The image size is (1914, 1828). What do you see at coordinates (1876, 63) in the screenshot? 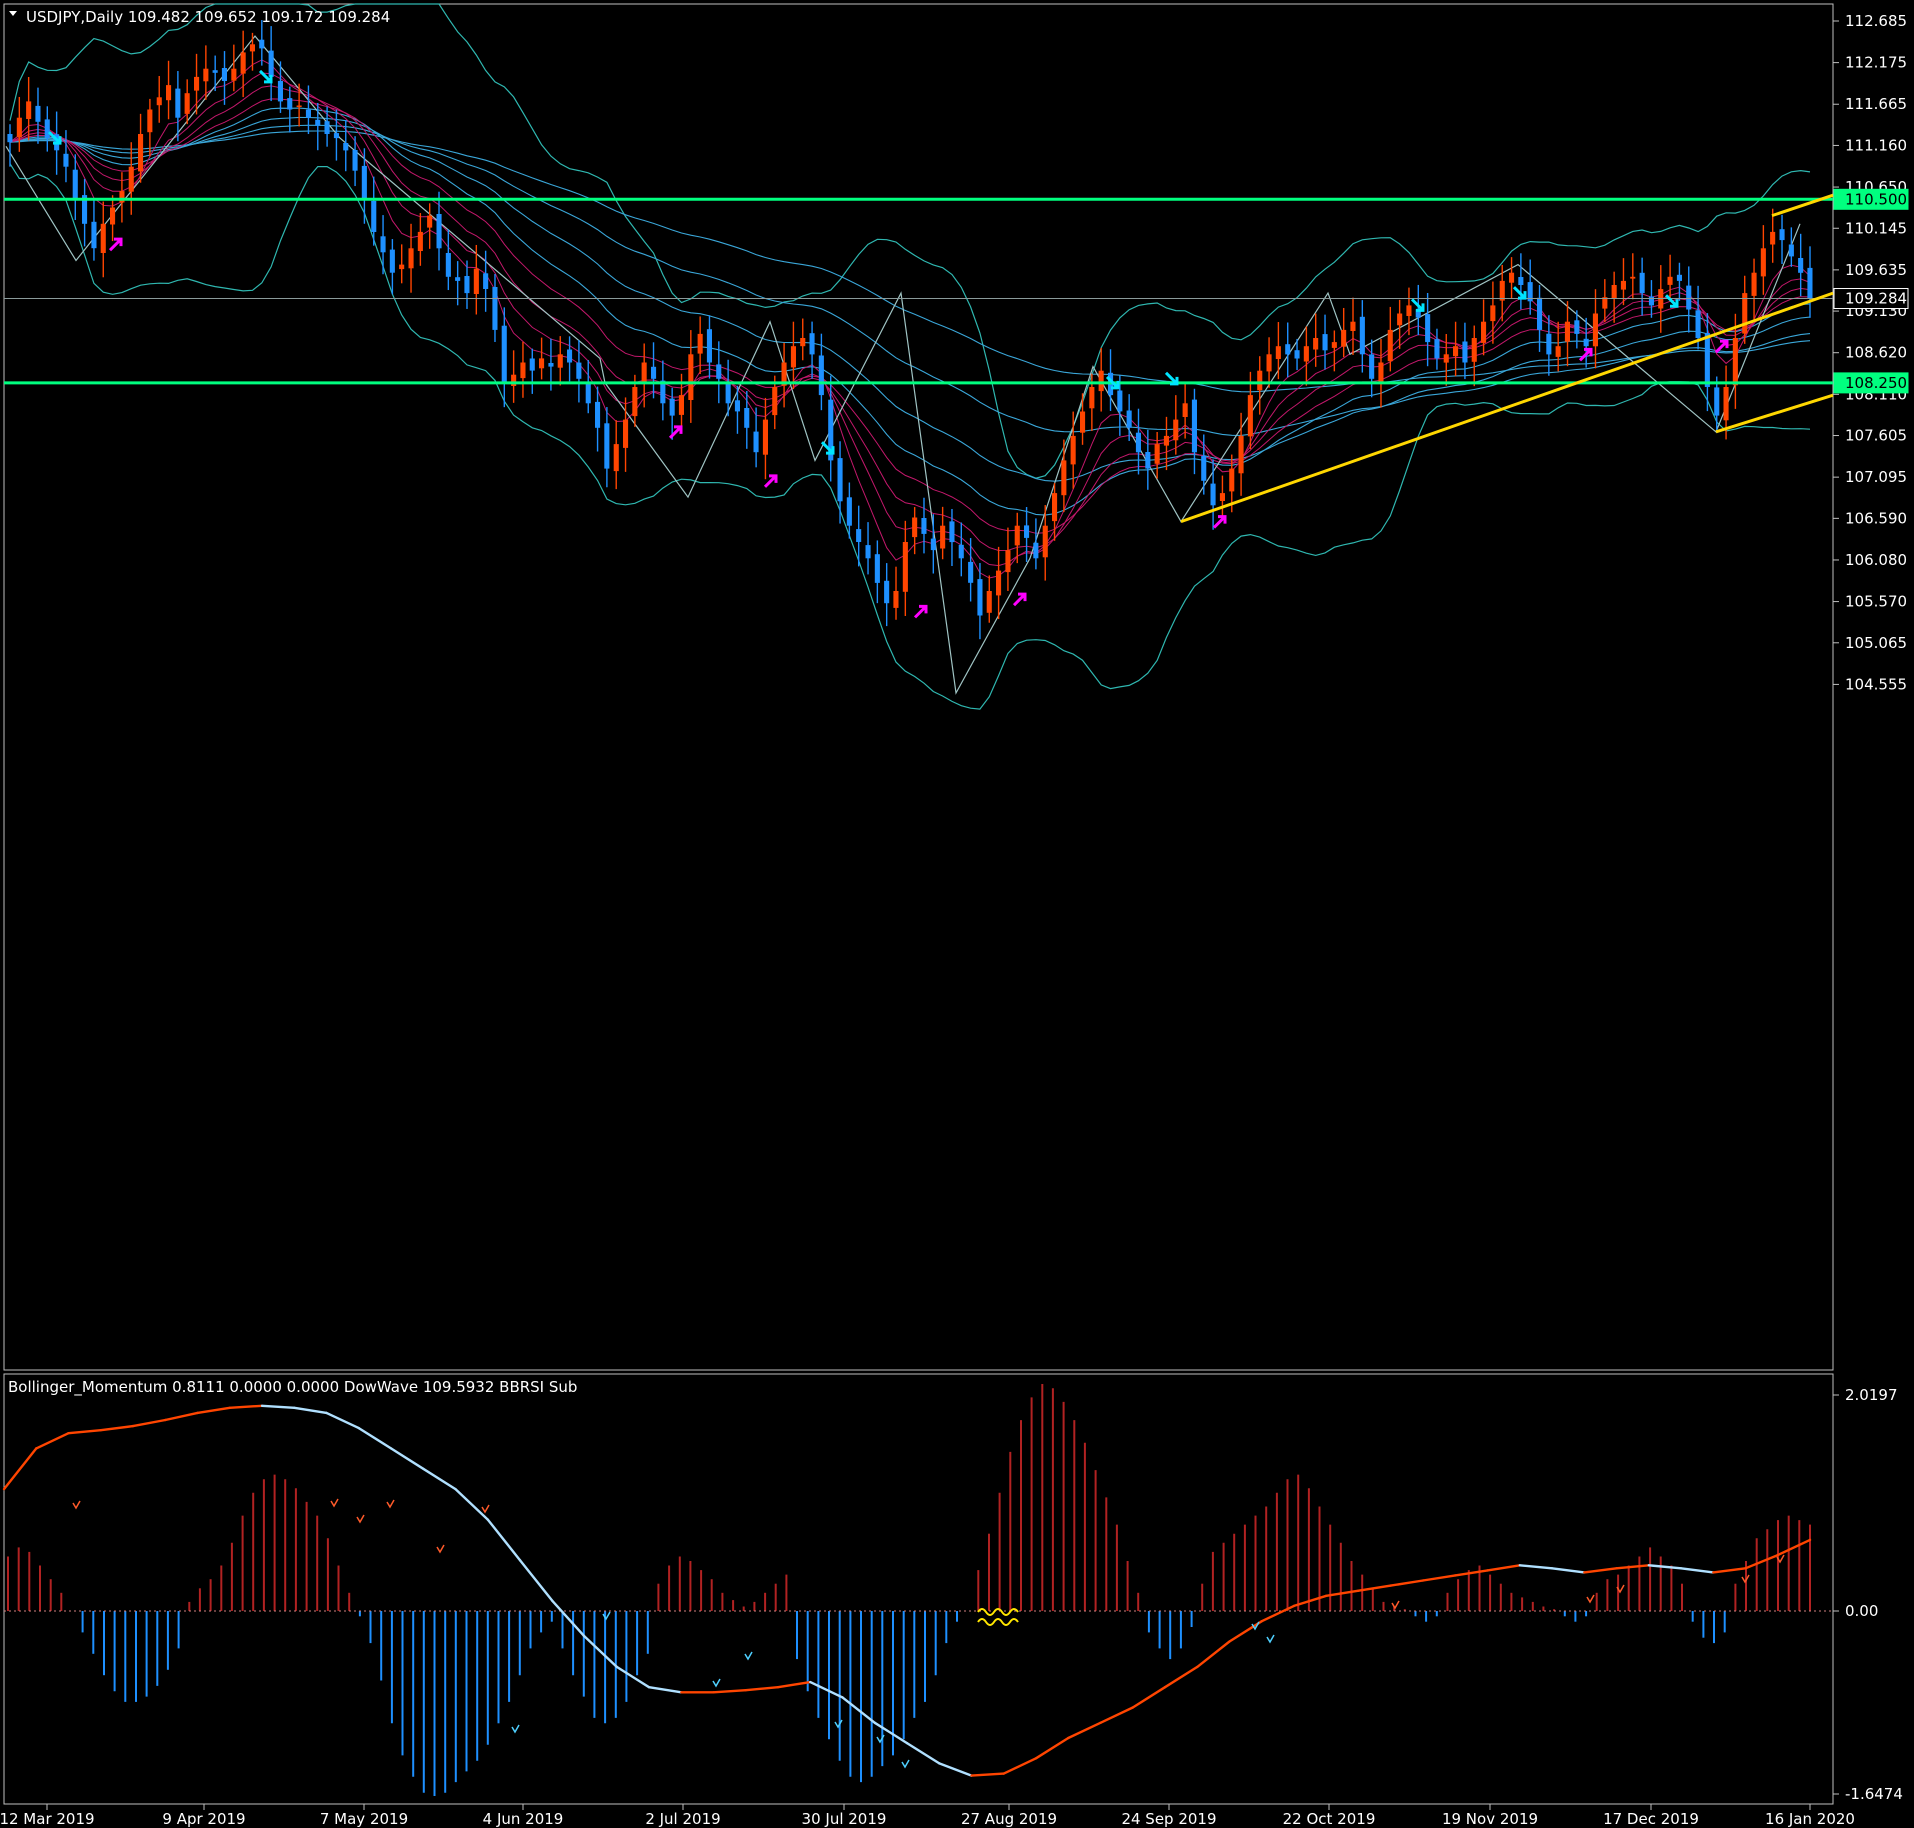
I see `price-axis-label: 112.175` at bounding box center [1876, 63].